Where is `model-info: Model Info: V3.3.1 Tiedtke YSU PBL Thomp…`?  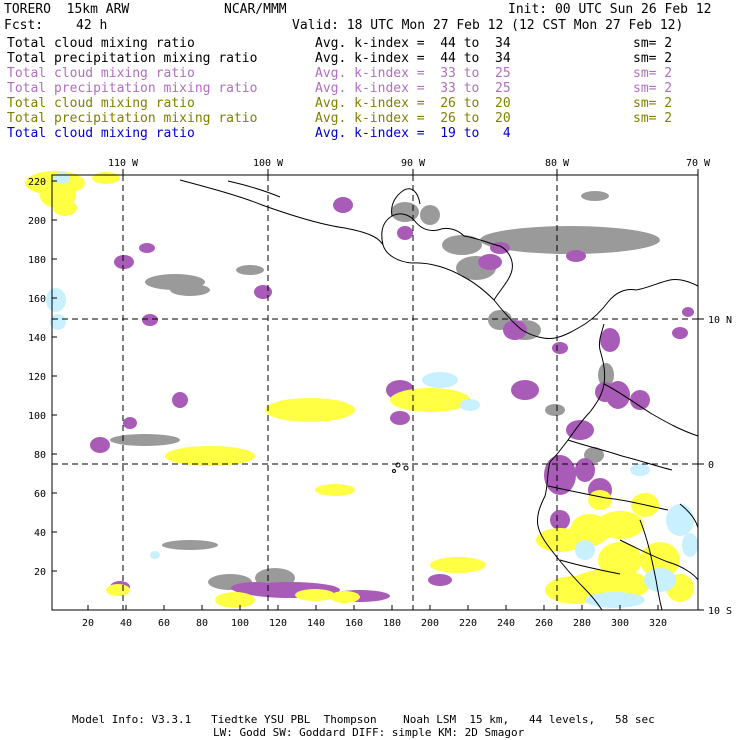
model-info: Model Info: V3.3.1 Tiedtke YSU PBL Thomp… is located at coordinates (363, 719).